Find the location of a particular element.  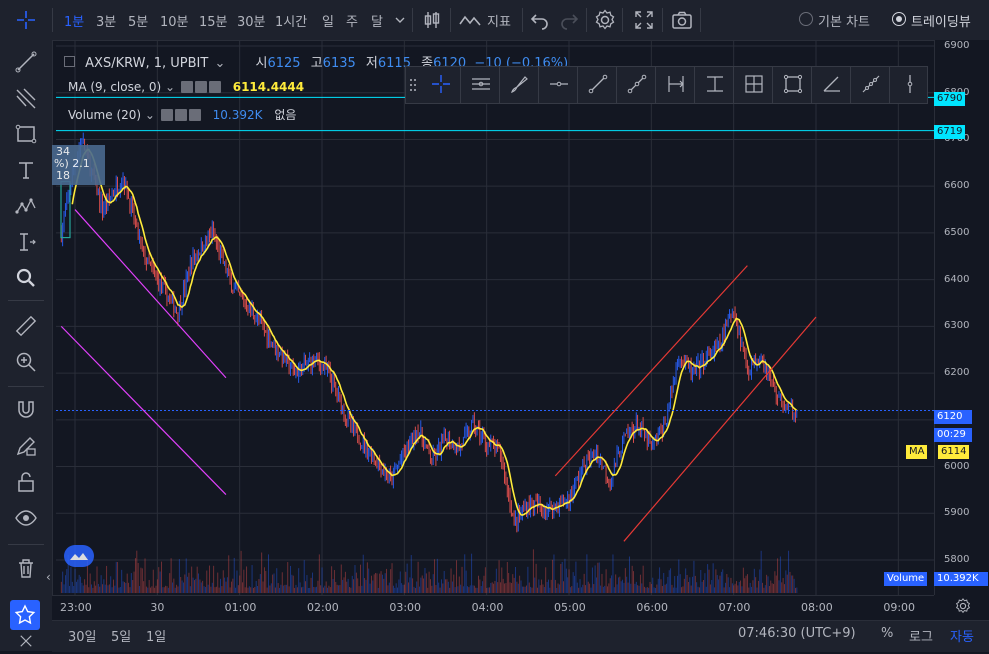

grid-tool is located at coordinates (752, 85).